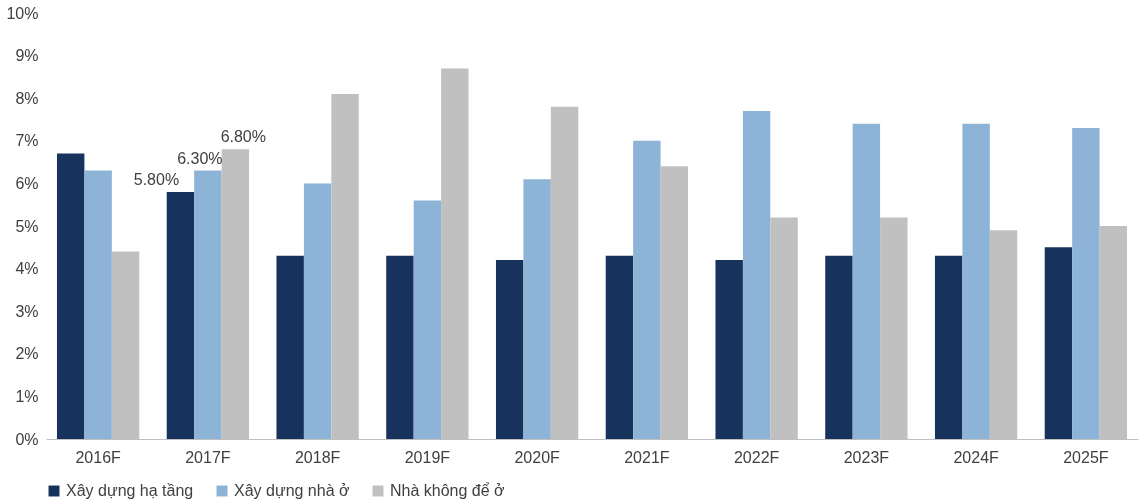 The height and width of the screenshot is (504, 1143). Describe the element at coordinates (448, 490) in the screenshot. I see `legend-label: Nhà không để ở` at that location.